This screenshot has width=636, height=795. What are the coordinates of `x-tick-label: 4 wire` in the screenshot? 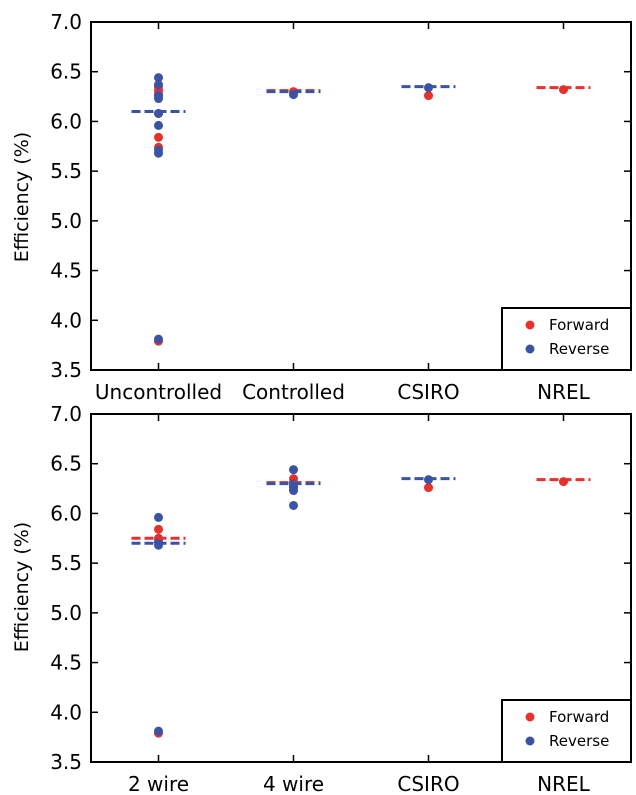 It's located at (293, 783).